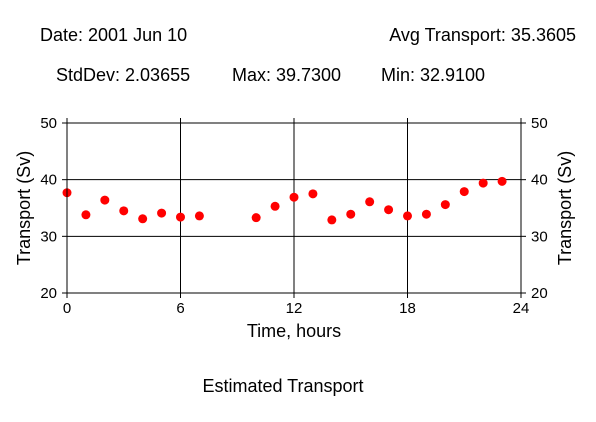 Image resolution: width=596 pixels, height=422 pixels. Describe the element at coordinates (282, 386) in the screenshot. I see `chart-caption: Estimated Transport` at that location.